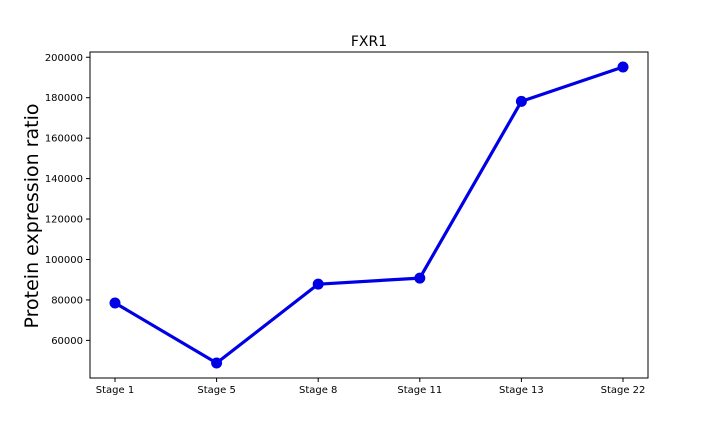  Describe the element at coordinates (64, 260) in the screenshot. I see `y-tick-label: 100000` at that location.